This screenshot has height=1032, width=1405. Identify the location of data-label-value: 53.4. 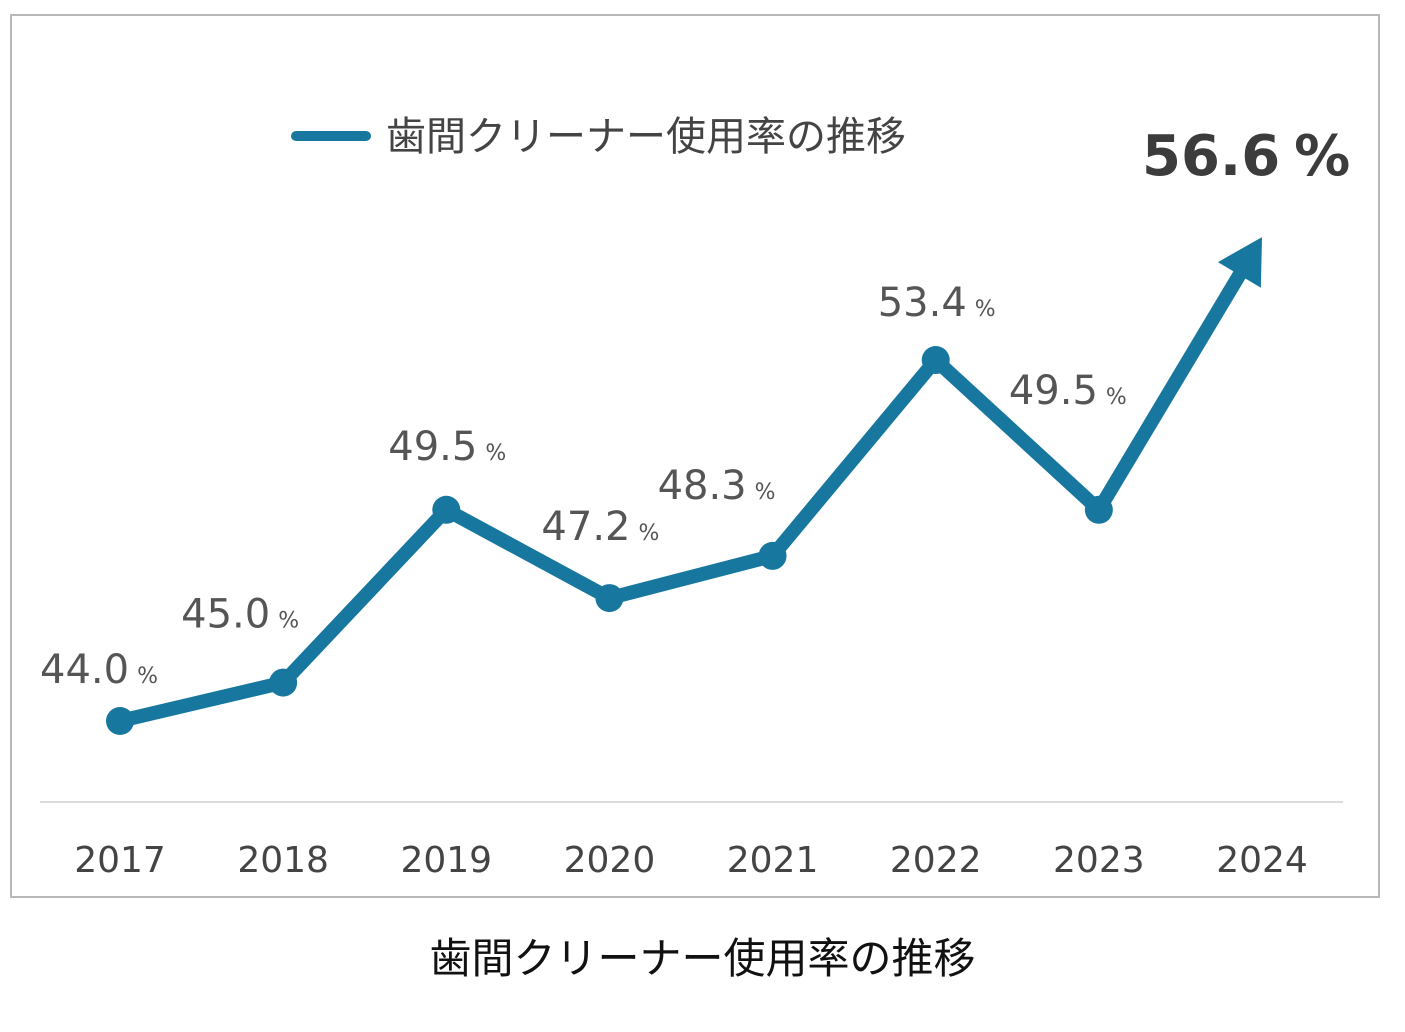
(922, 303).